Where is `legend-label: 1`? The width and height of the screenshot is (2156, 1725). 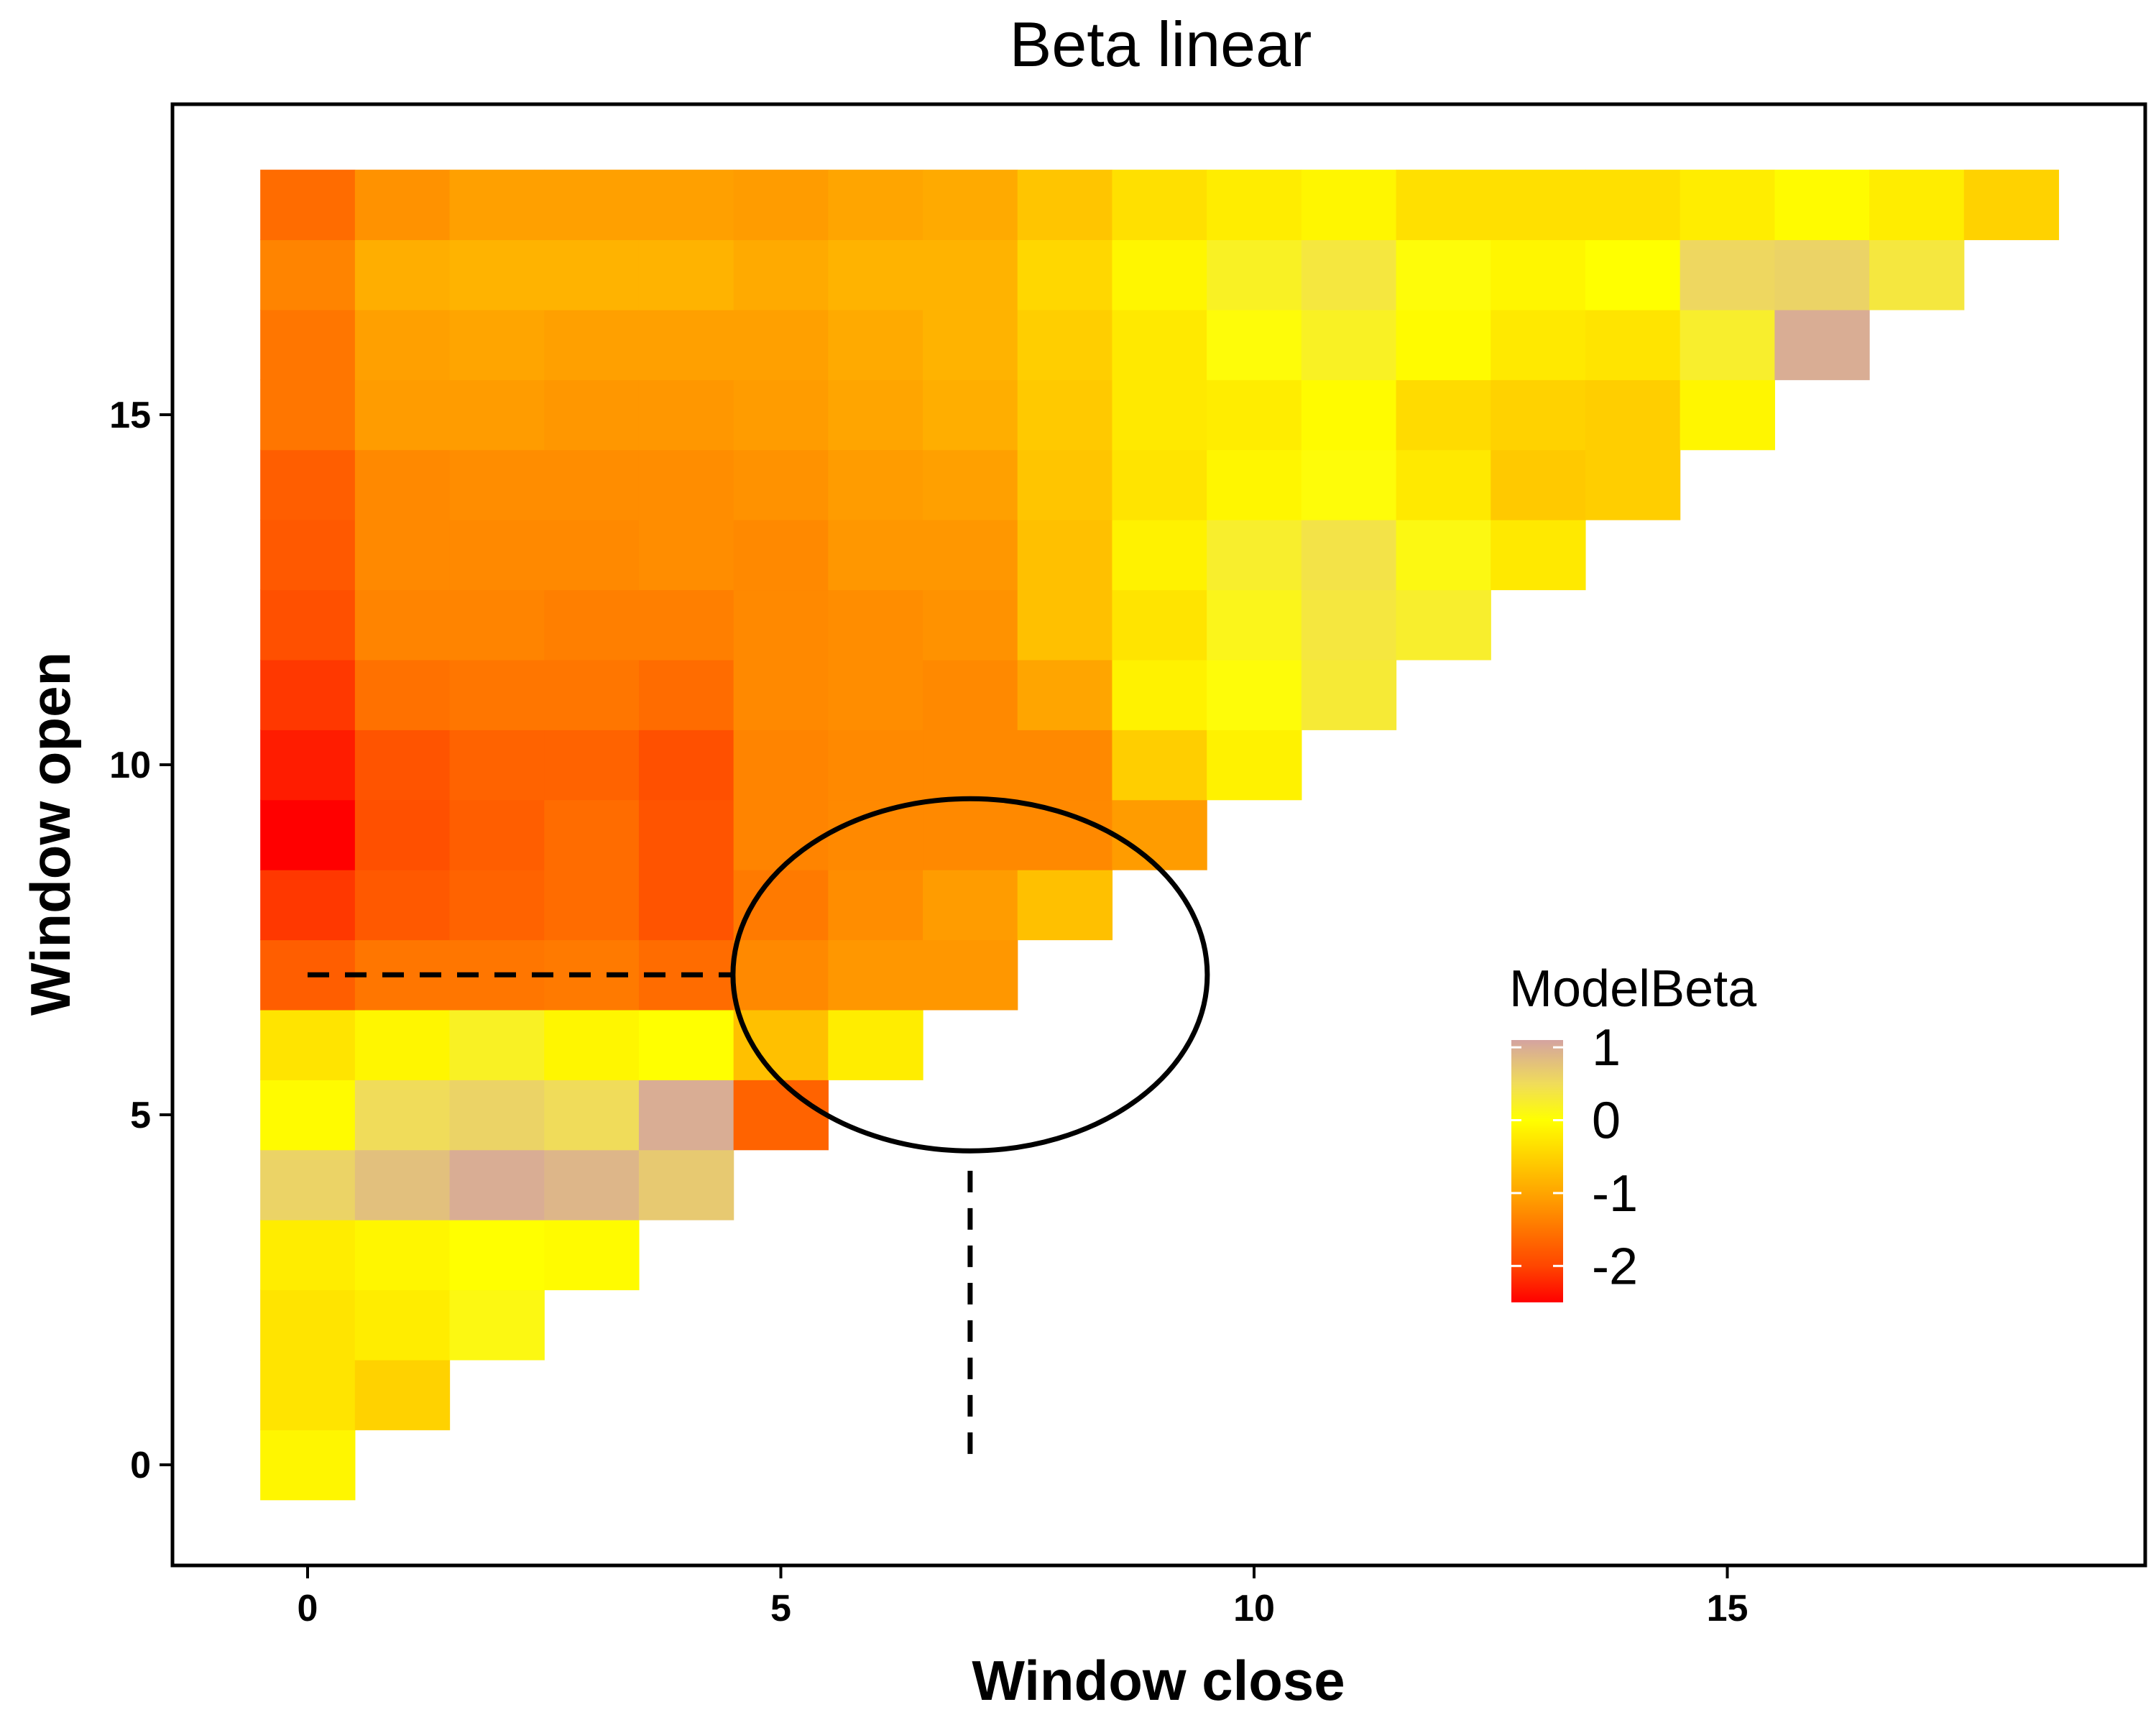
legend-label: 1 is located at coordinates (1606, 1048).